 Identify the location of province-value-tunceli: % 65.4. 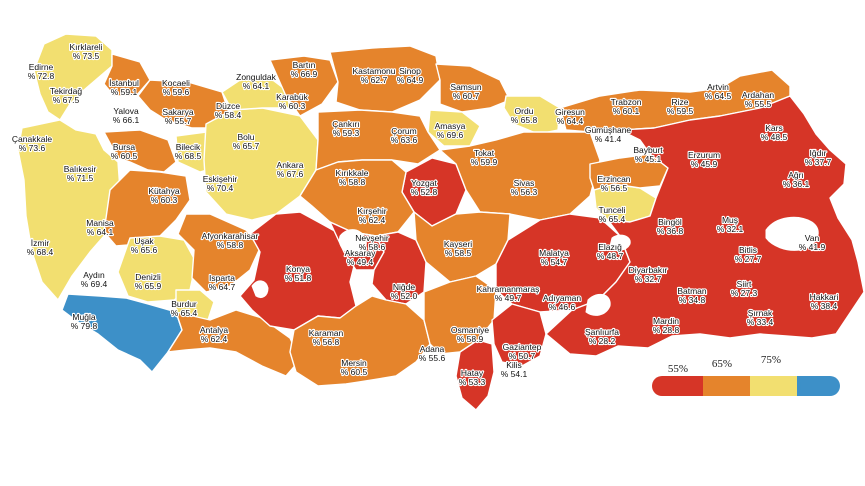
(612, 219).